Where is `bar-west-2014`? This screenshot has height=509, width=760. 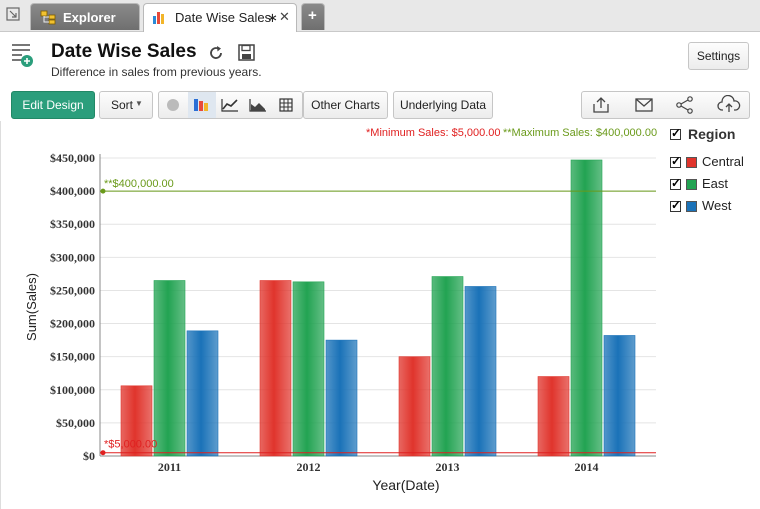 bar-west-2014 is located at coordinates (619, 396).